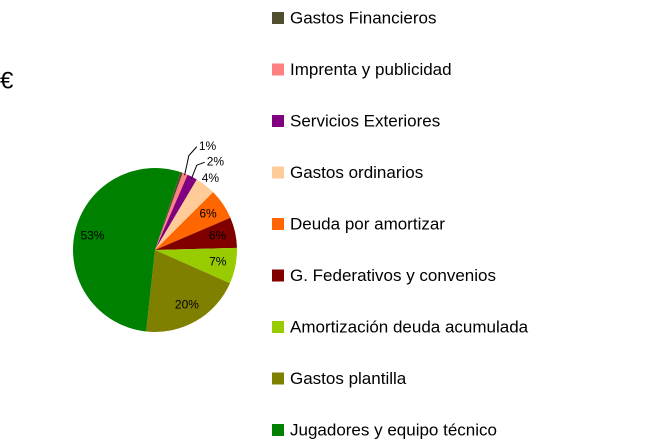 The image size is (656, 443). Describe the element at coordinates (7, 80) in the screenshot. I see `chart-title: €` at that location.